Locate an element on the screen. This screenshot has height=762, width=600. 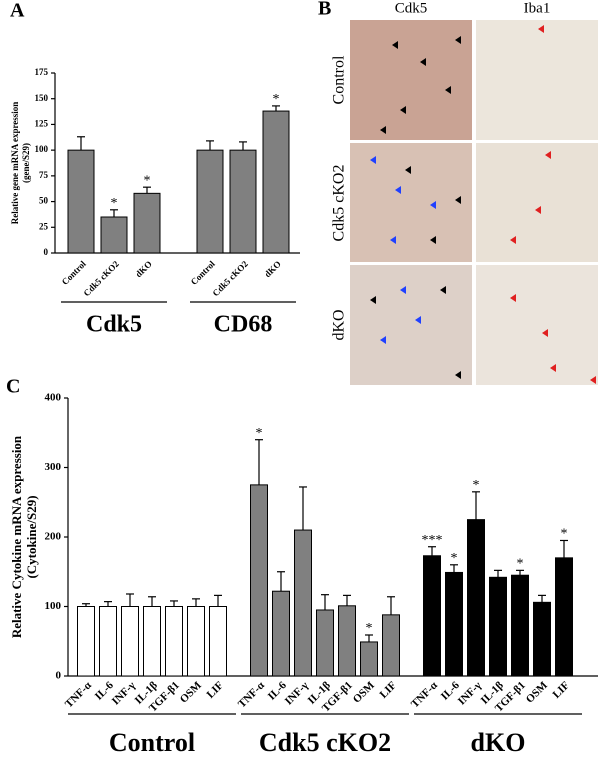
row-label: Cdk5 cKO2 is located at coordinates (339, 203).